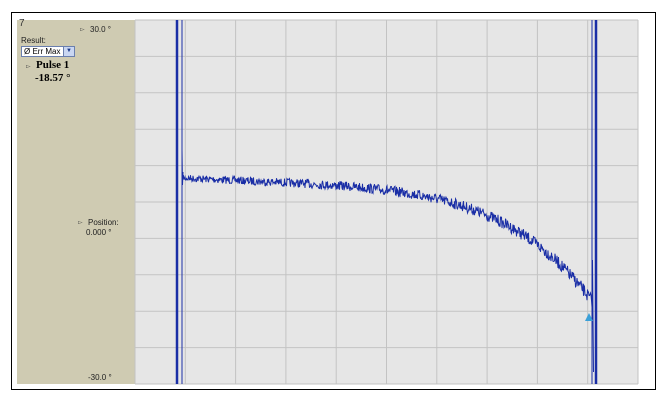 This screenshot has height=403, width=669. Describe the element at coordinates (53, 65) in the screenshot. I see `pulse-name: Pulse 1` at that location.